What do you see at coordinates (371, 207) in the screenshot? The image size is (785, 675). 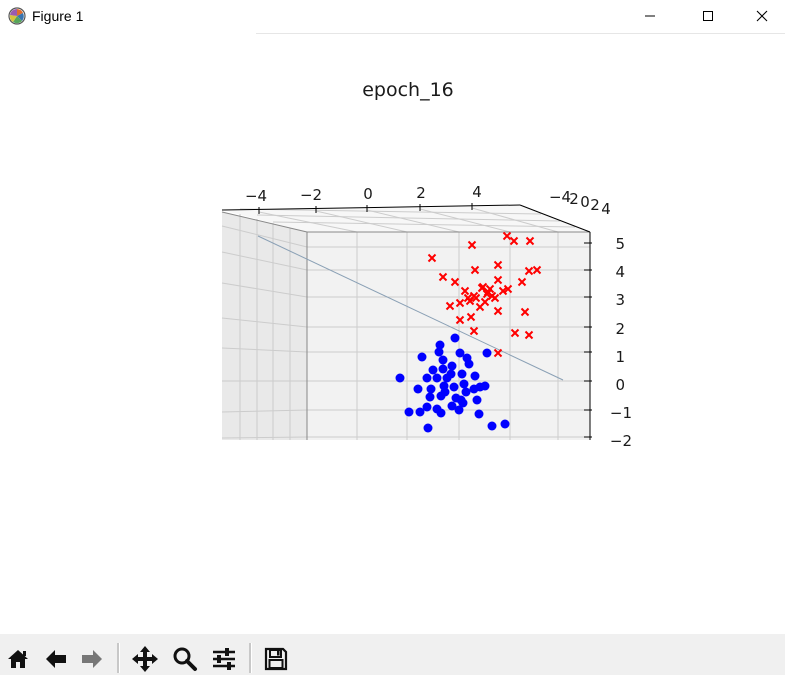 I see `x-axis-line` at bounding box center [371, 207].